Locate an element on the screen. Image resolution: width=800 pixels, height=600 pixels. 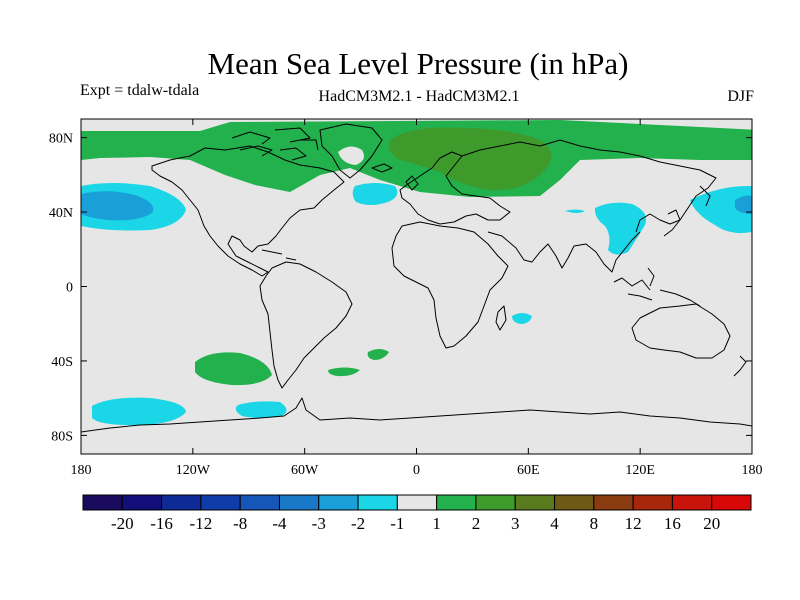
y-tick-label: 80N is located at coordinates (61, 139).